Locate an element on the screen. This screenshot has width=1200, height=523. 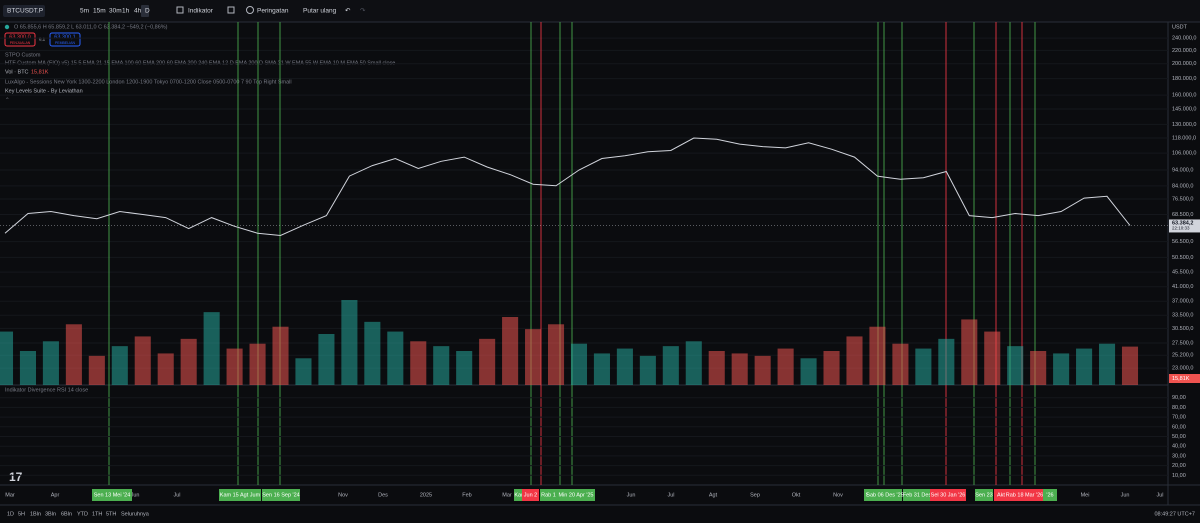
date-badge-label: Rab 1 is located at coordinates (548, 495).